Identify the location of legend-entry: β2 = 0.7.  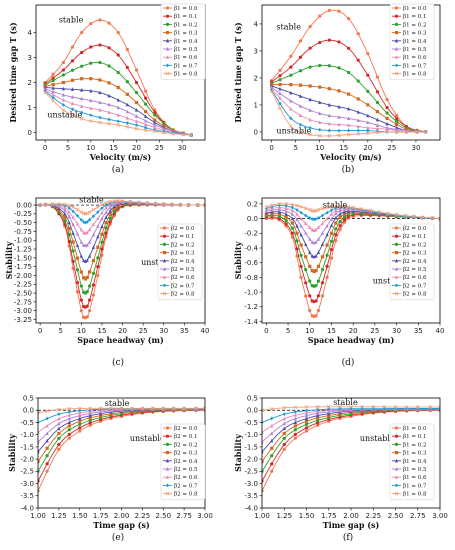
(186, 486).